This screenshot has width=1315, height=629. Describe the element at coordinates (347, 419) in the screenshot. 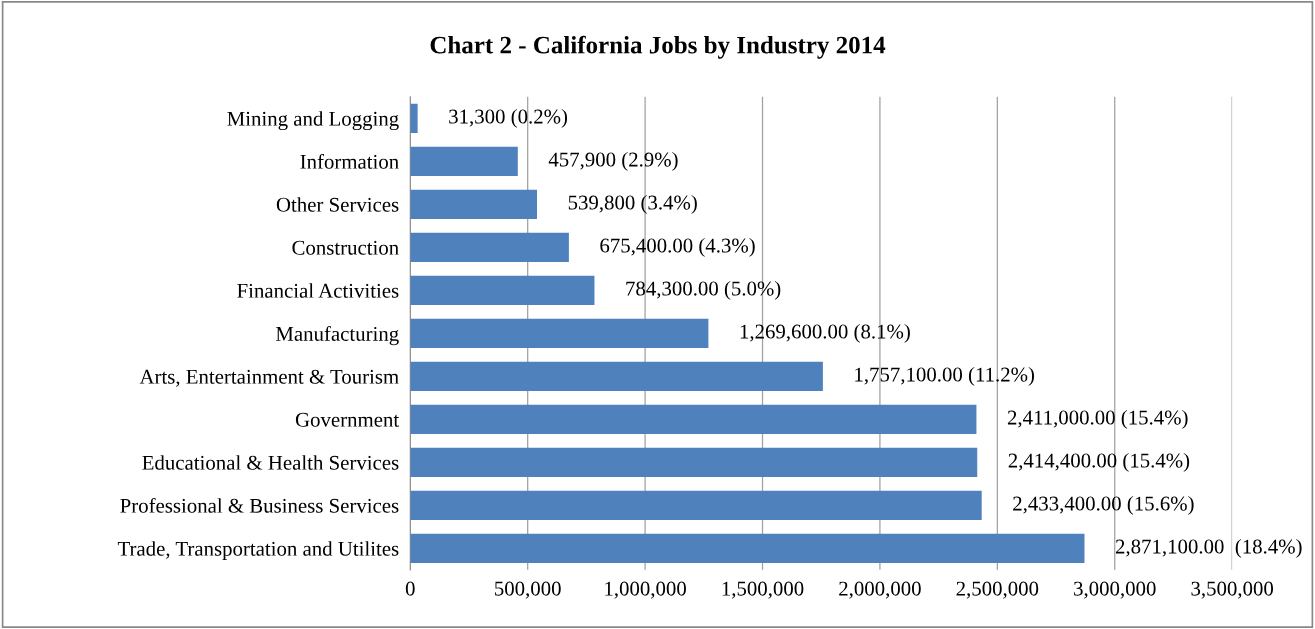

I see `y-tick-label: Government` at that location.